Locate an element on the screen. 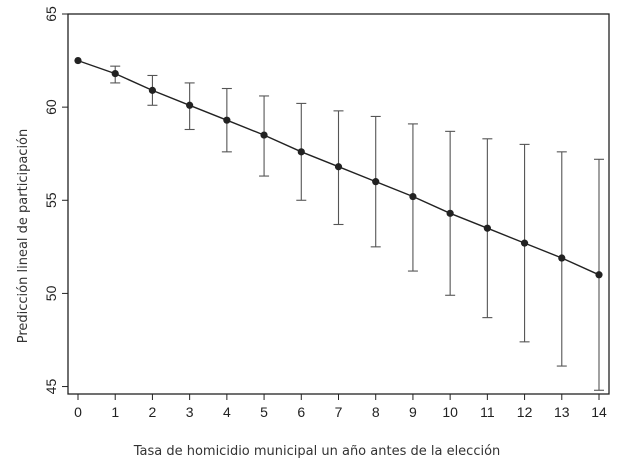 This screenshot has width=635, height=474. x-tick-label: 9 is located at coordinates (413, 412).